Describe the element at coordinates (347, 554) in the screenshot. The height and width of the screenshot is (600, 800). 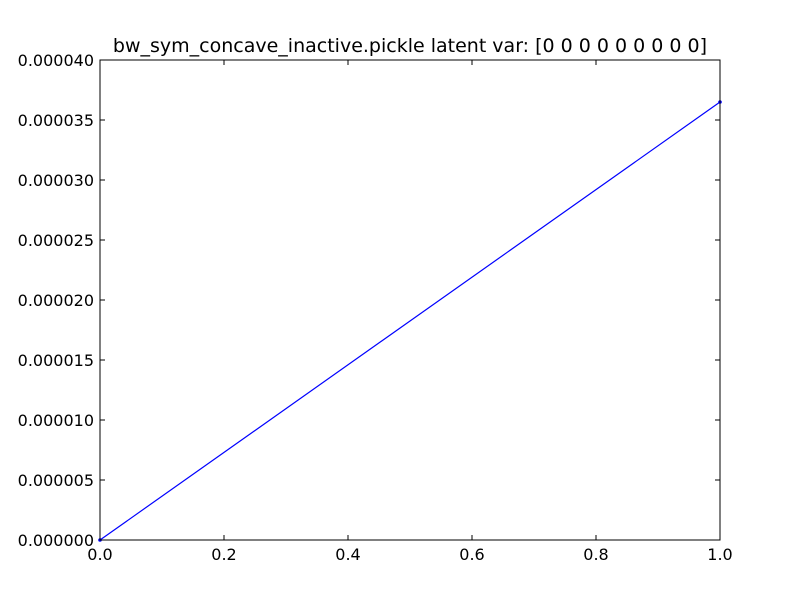
I see `x-tick-label: 0.4` at that location.